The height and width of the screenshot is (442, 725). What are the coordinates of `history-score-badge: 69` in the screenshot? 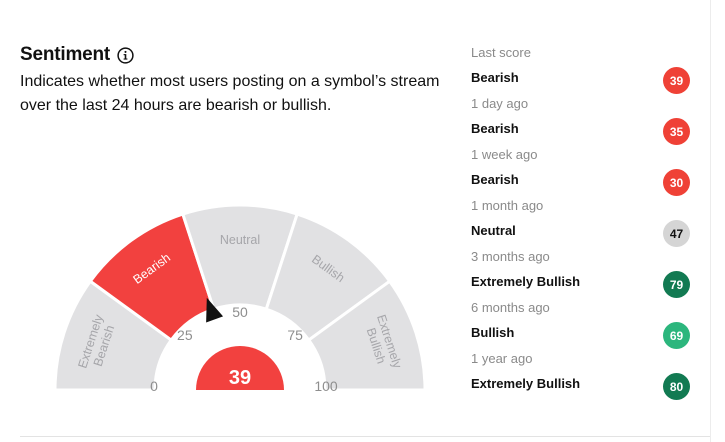 It's located at (676, 335).